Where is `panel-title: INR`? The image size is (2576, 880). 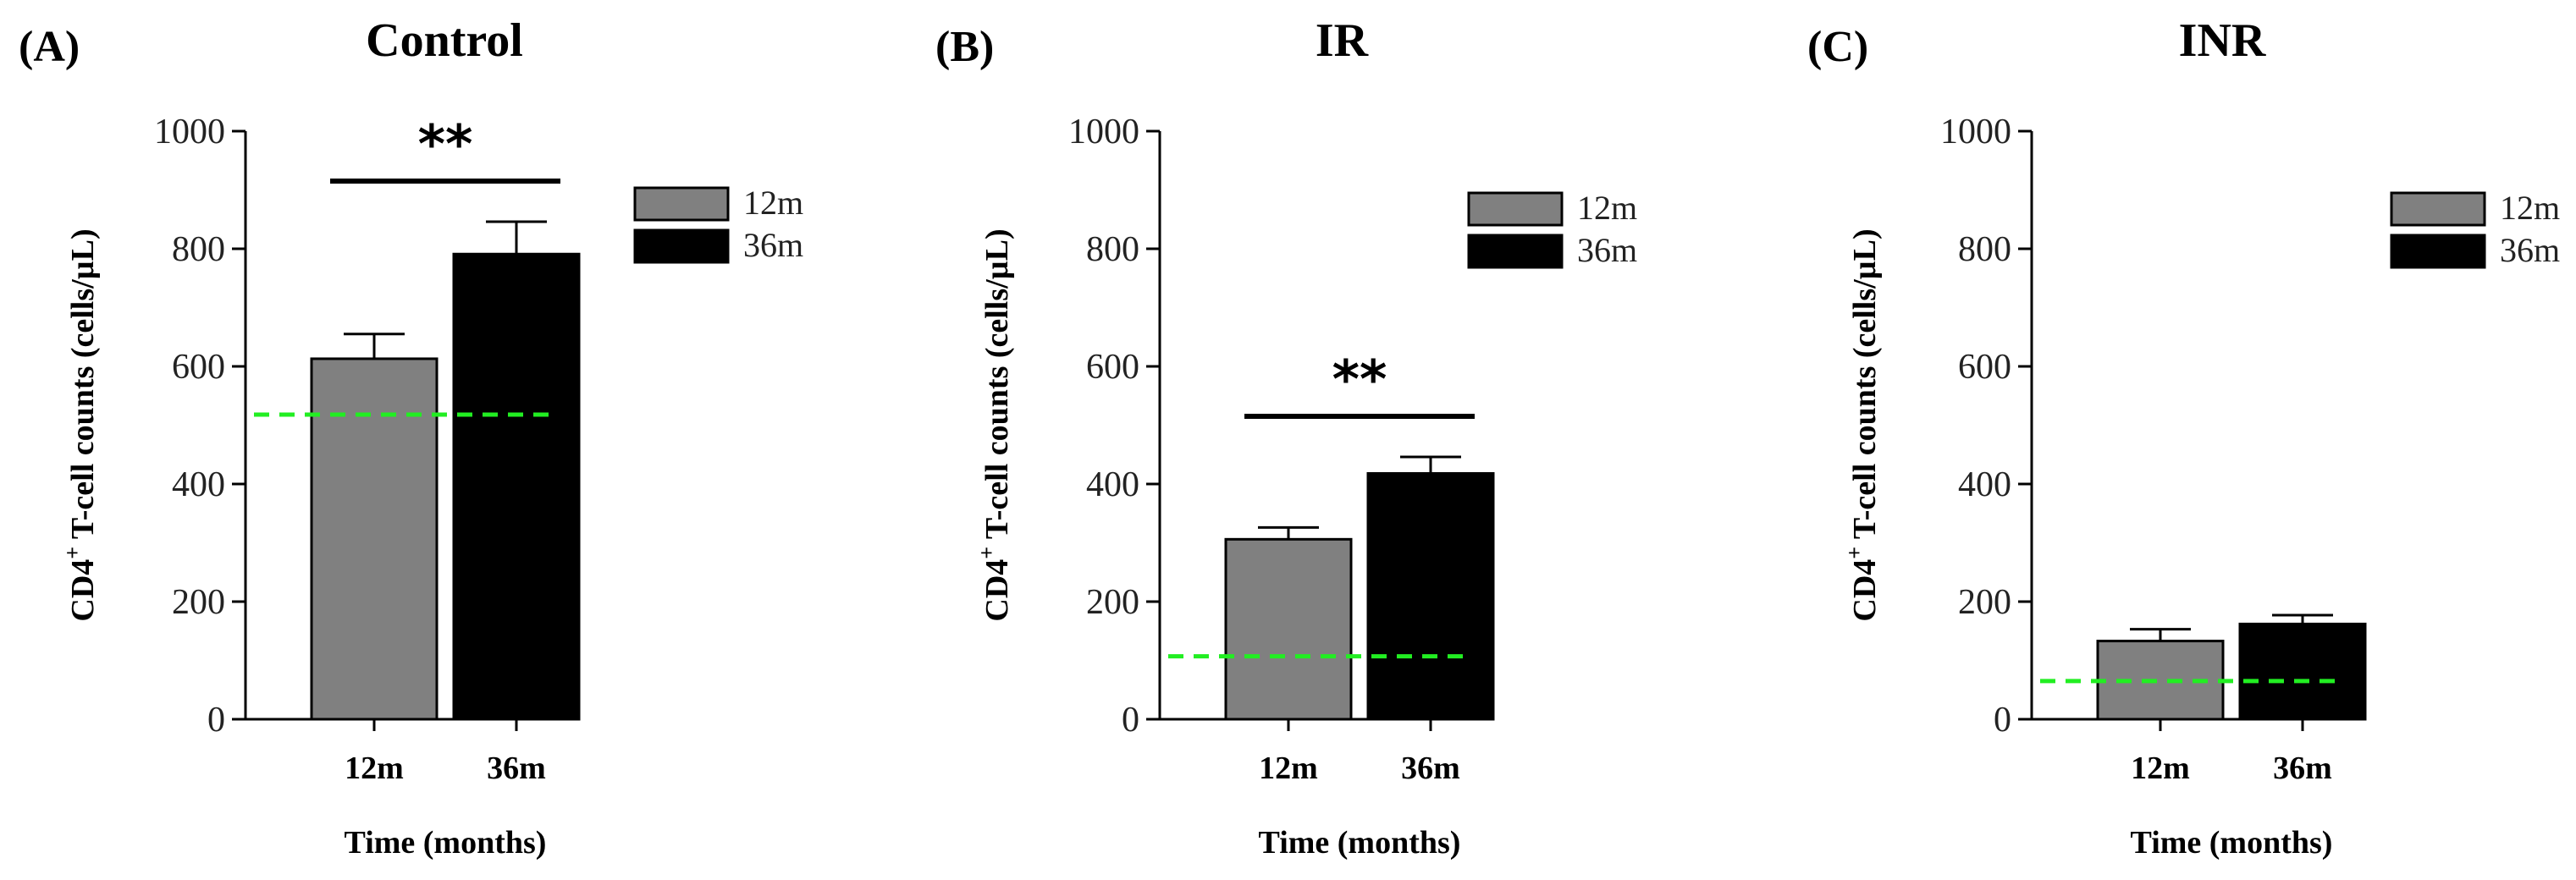
panel-title: INR is located at coordinates (2223, 40).